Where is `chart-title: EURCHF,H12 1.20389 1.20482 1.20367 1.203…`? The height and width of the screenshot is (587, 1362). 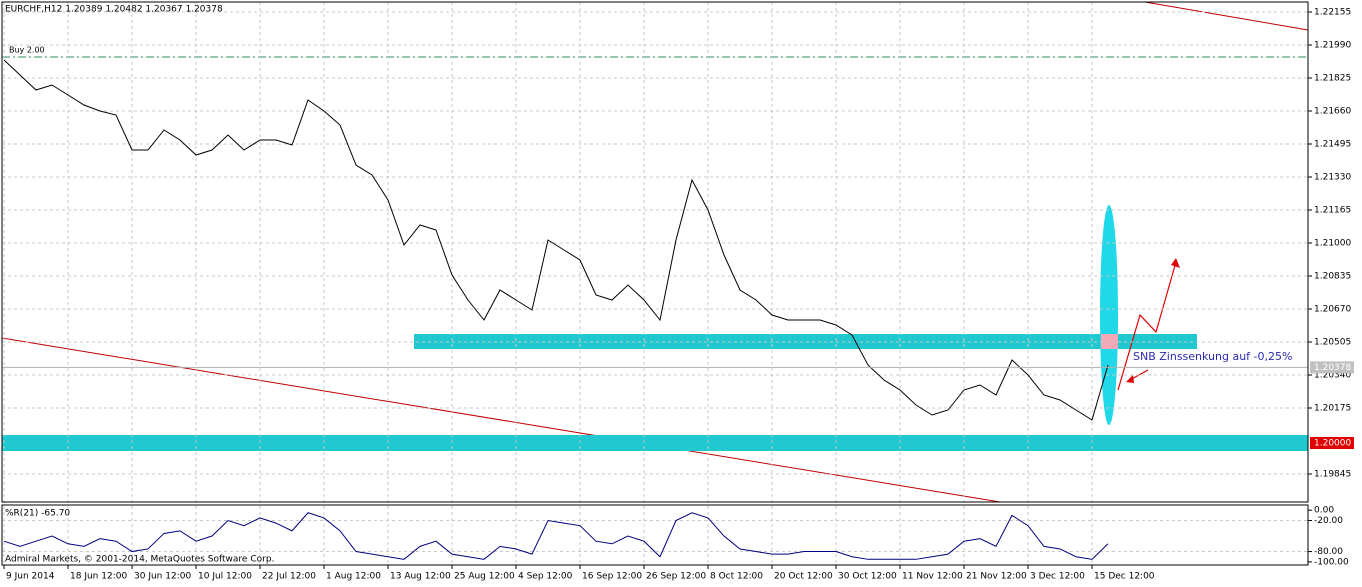
chart-title: EURCHF,H12 1.20389 1.20482 1.20367 1.203… is located at coordinates (114, 10).